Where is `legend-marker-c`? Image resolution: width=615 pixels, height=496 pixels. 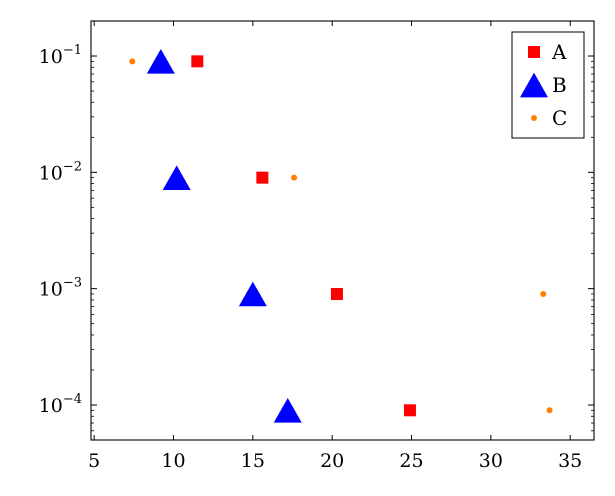
legend-marker-c is located at coordinates (534, 118).